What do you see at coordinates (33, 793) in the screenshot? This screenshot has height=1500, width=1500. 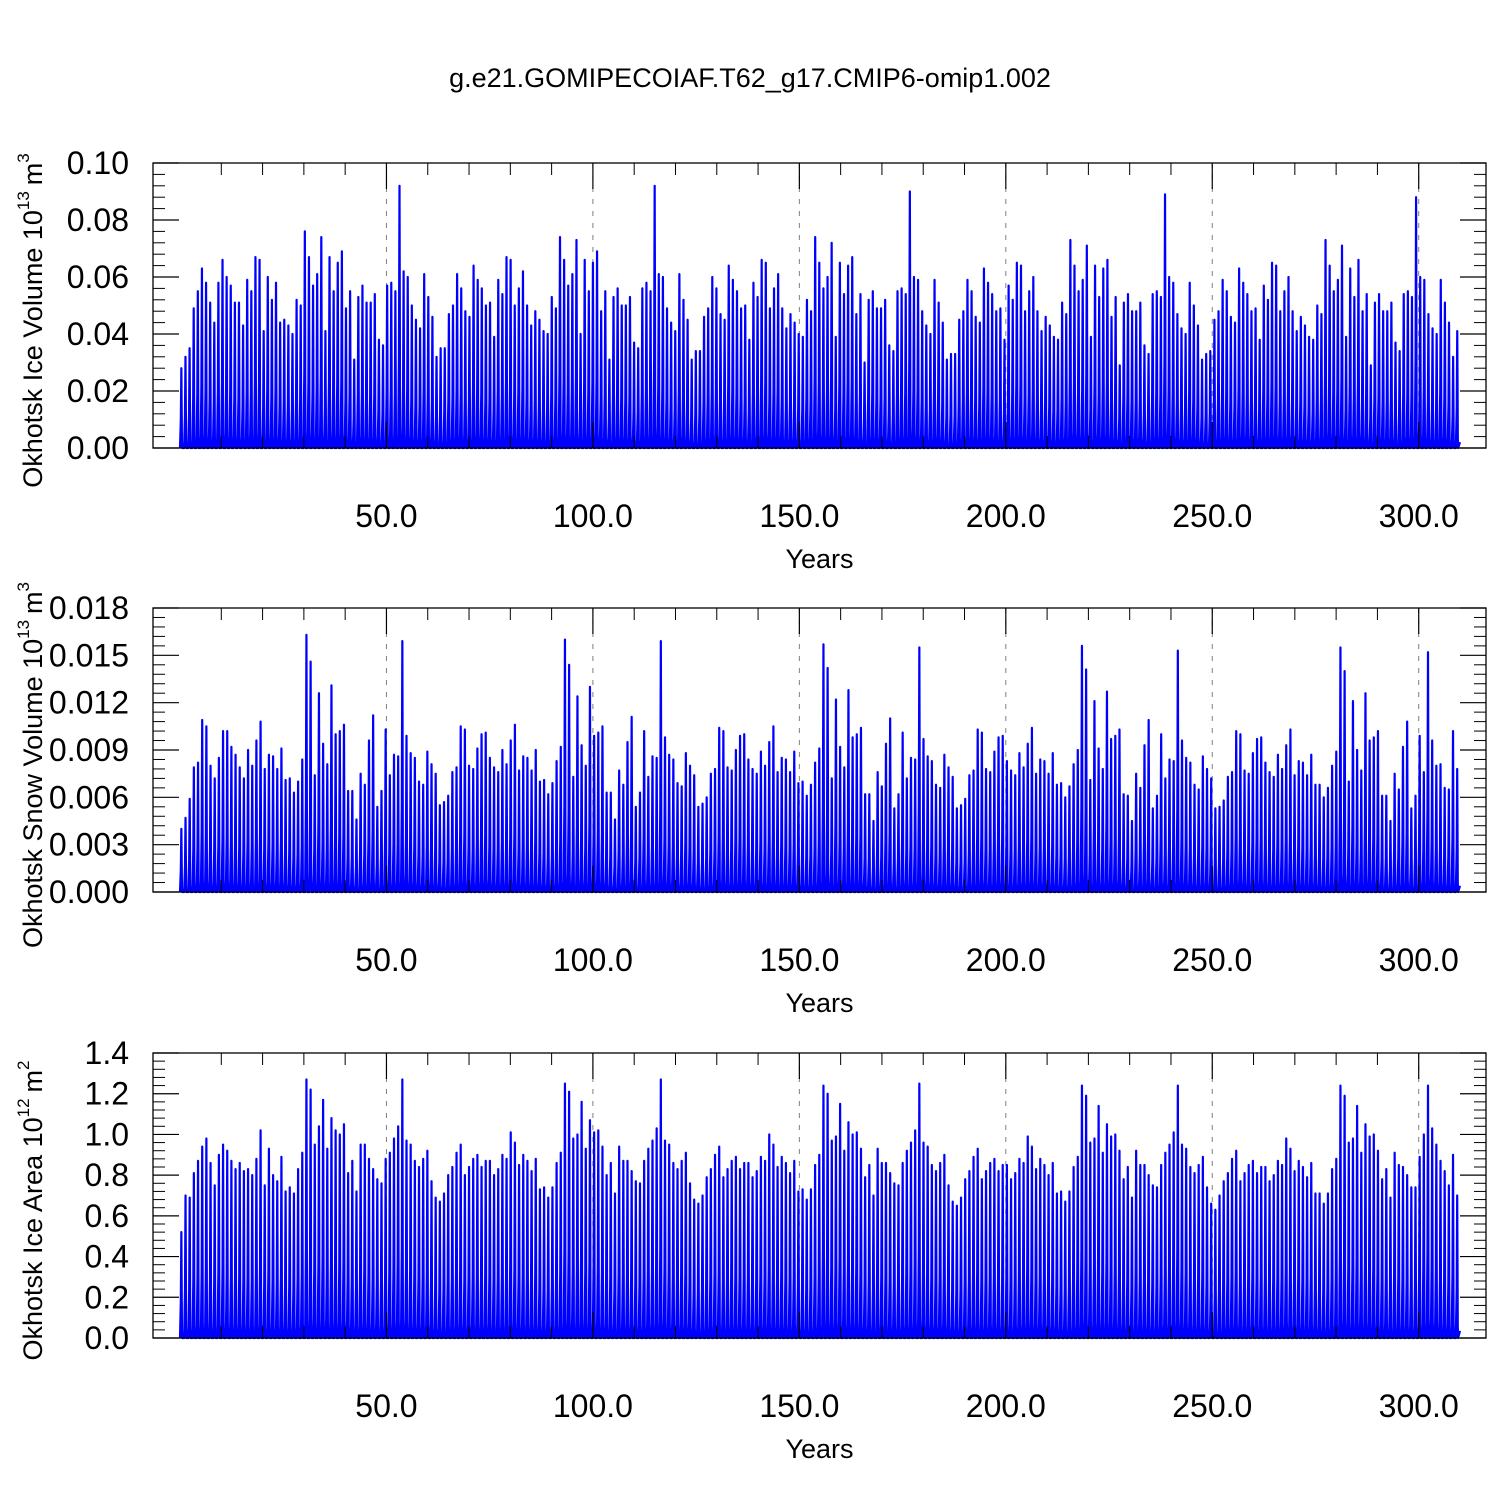 I see `y-axis-label-text: Okhotsk Snow Volume 10` at bounding box center [33, 793].